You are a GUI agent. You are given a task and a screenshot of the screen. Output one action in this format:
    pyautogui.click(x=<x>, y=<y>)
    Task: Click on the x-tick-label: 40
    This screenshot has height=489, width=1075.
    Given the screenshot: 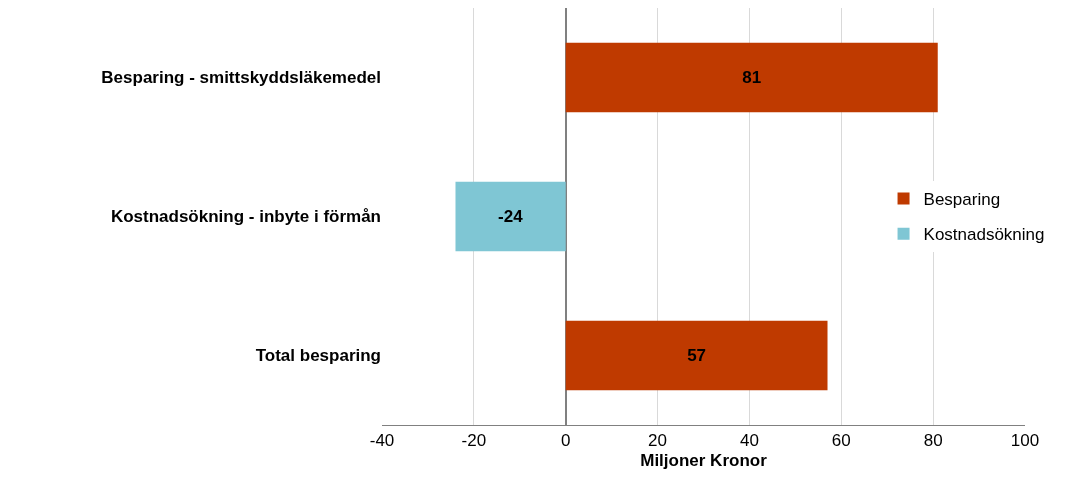 What is the action you would take?
    pyautogui.click(x=749, y=441)
    